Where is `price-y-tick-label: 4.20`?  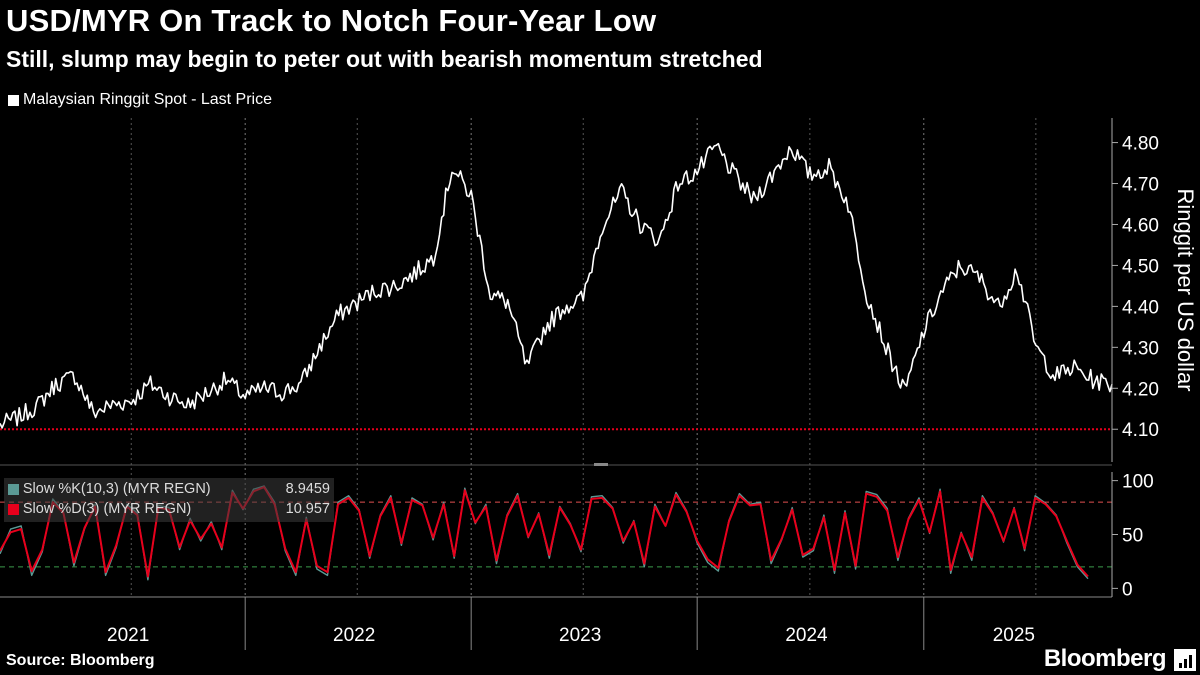
price-y-tick-label: 4.20 is located at coordinates (1140, 389).